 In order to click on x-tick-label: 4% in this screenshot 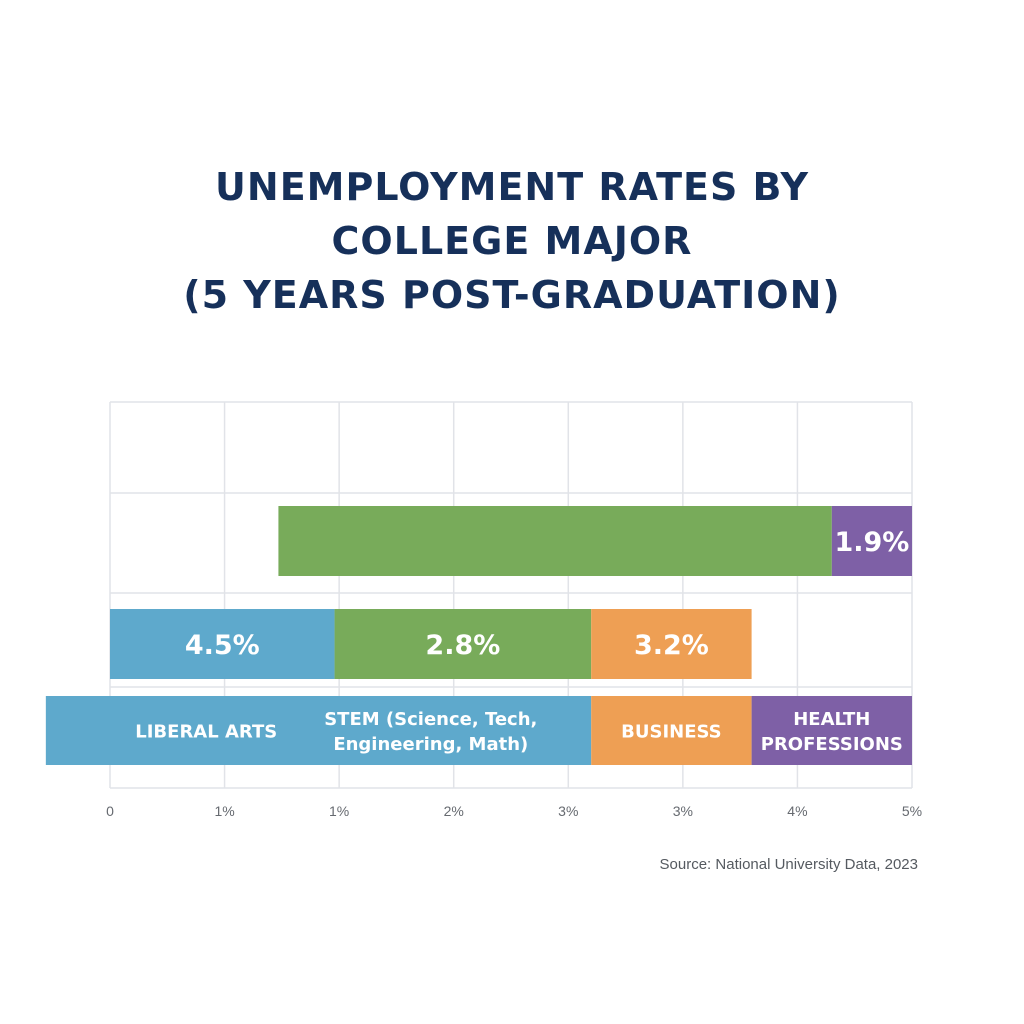, I will do `click(797, 811)`.